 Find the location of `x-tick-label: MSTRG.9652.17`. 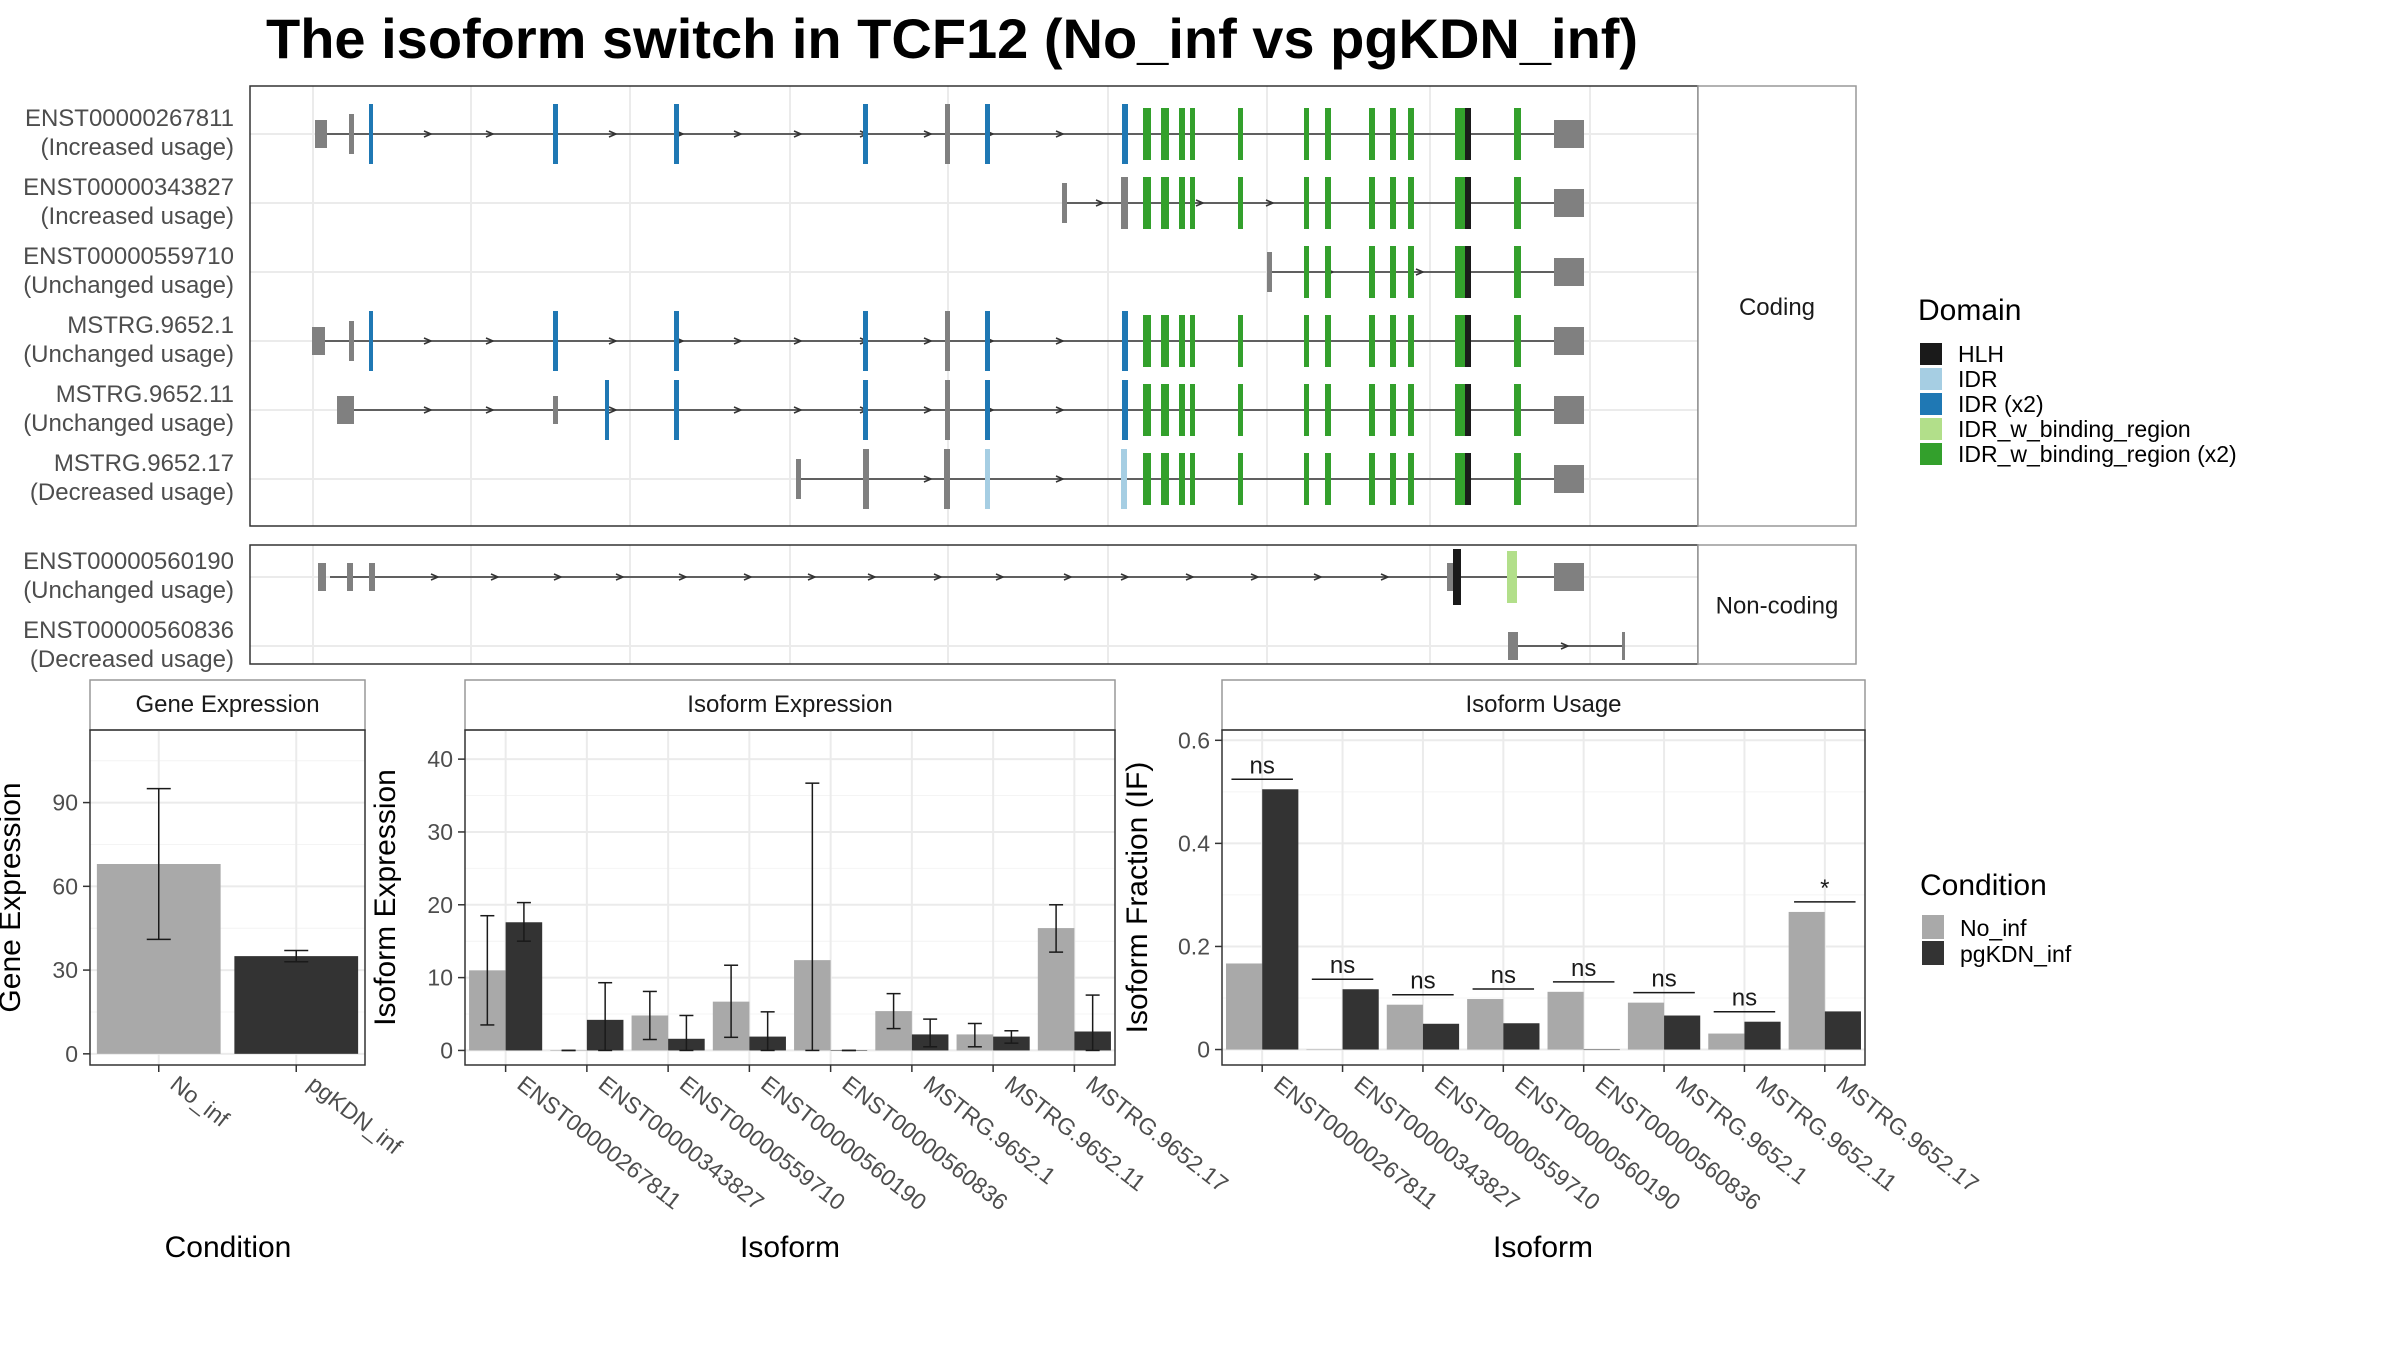

x-tick-label: MSTRG.9652.17 is located at coordinates (1157, 1133).